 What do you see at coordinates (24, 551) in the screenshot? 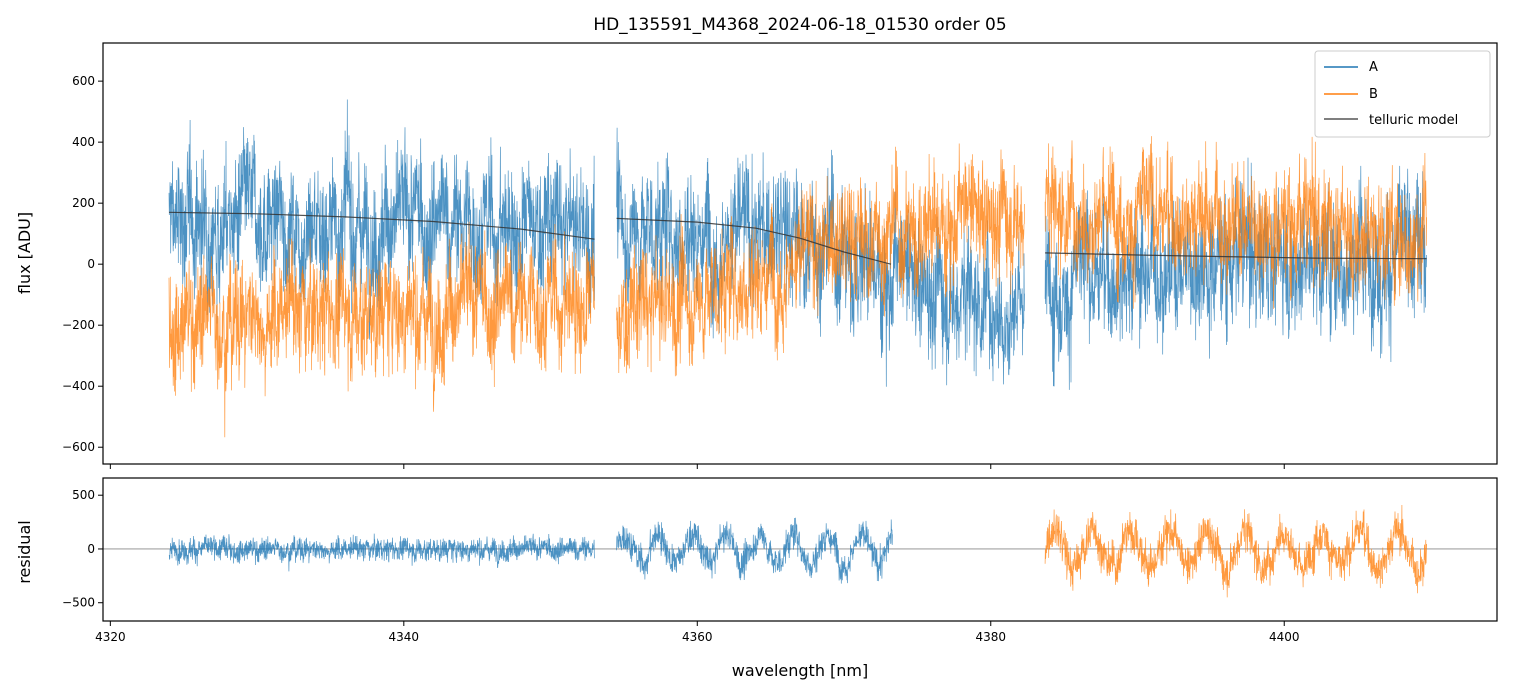
I see `bottom-y-axis-label: residual` at bounding box center [24, 551].